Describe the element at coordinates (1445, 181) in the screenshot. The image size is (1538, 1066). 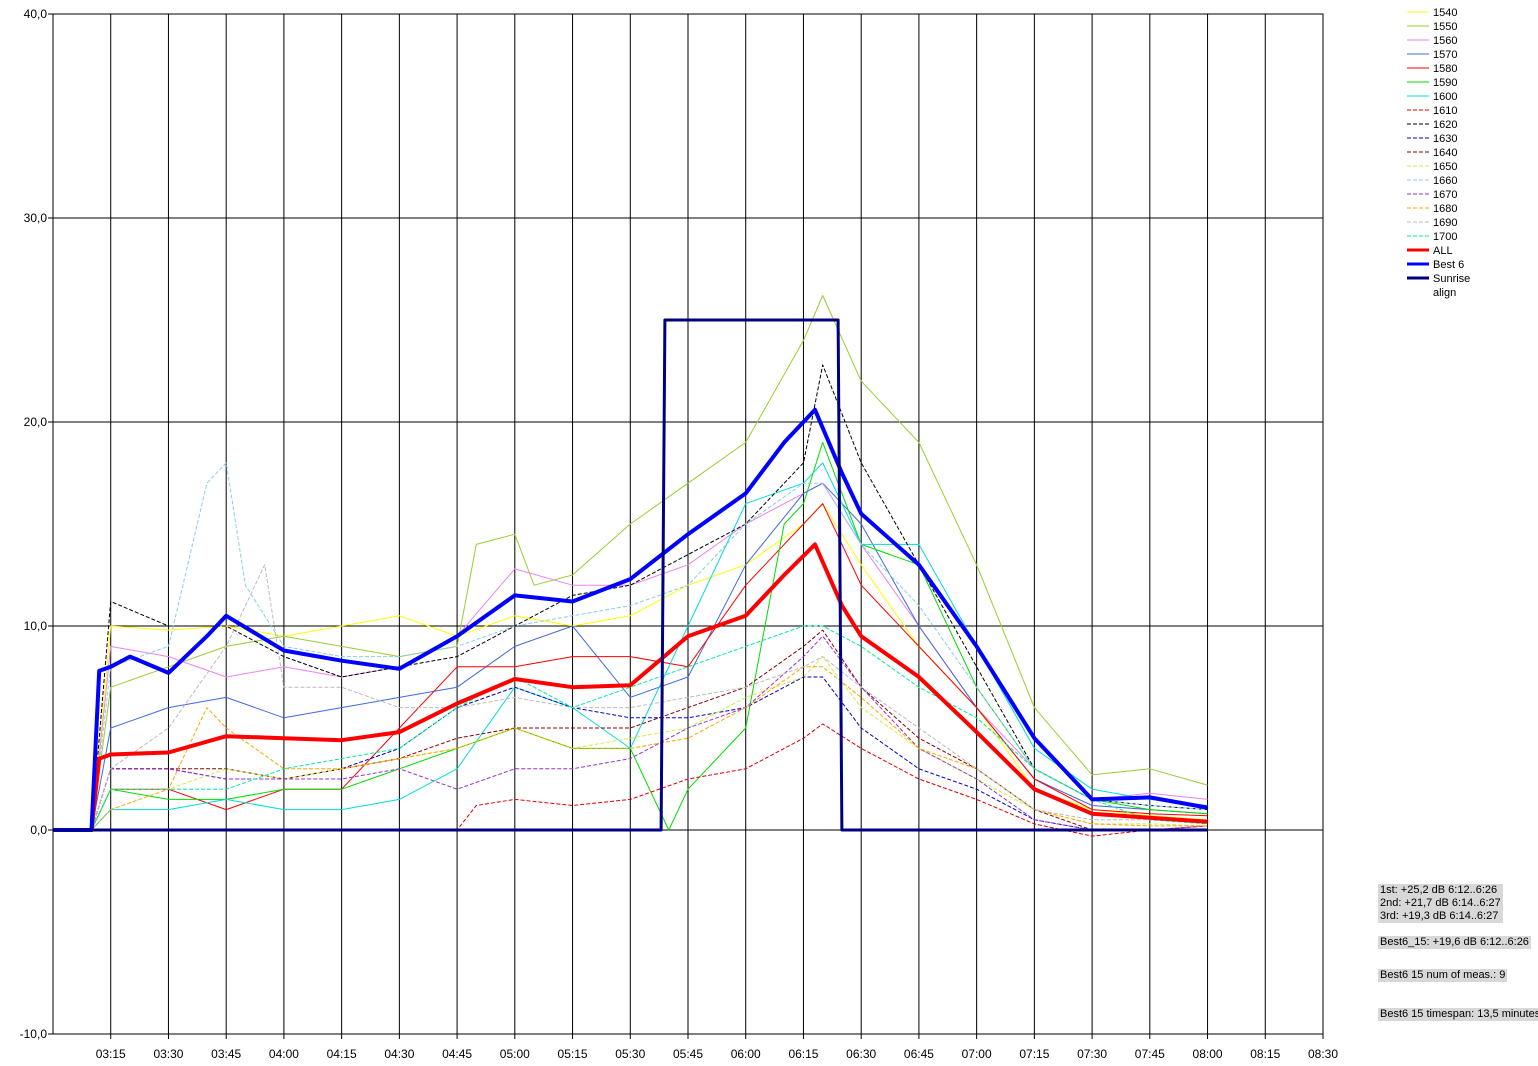
I see `legend-label: 1660` at that location.